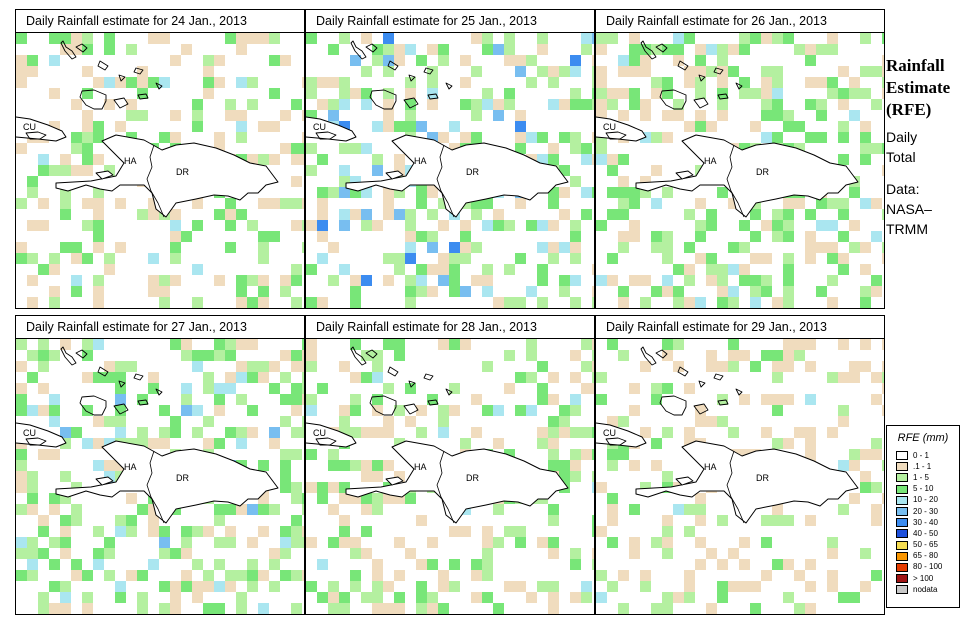  What do you see at coordinates (457, 176) in the screenshot?
I see `hispaniola-coastline` at bounding box center [457, 176].